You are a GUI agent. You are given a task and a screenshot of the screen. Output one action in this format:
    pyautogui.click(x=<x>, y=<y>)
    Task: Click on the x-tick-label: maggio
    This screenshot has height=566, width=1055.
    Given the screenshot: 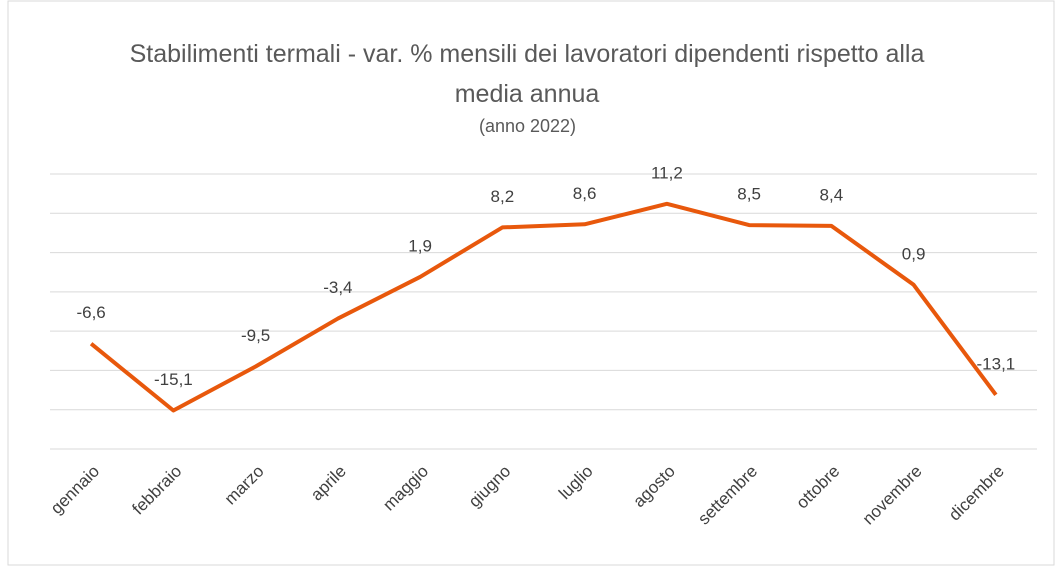 What is the action you would take?
    pyautogui.click(x=405, y=488)
    